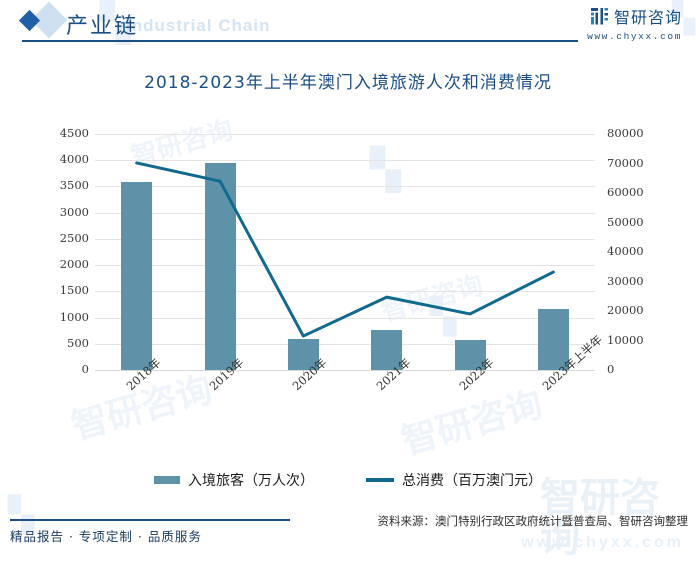 The height and width of the screenshot is (562, 696). I want to click on chart-legend: 入境旅客（万人次） 总消费（百万澳门元）, so click(348, 480).